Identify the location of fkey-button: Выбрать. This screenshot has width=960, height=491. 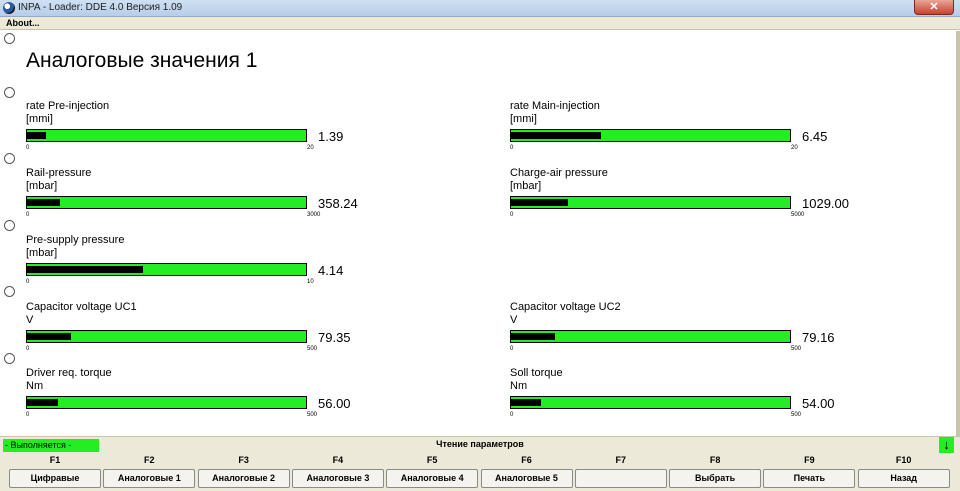
(715, 478).